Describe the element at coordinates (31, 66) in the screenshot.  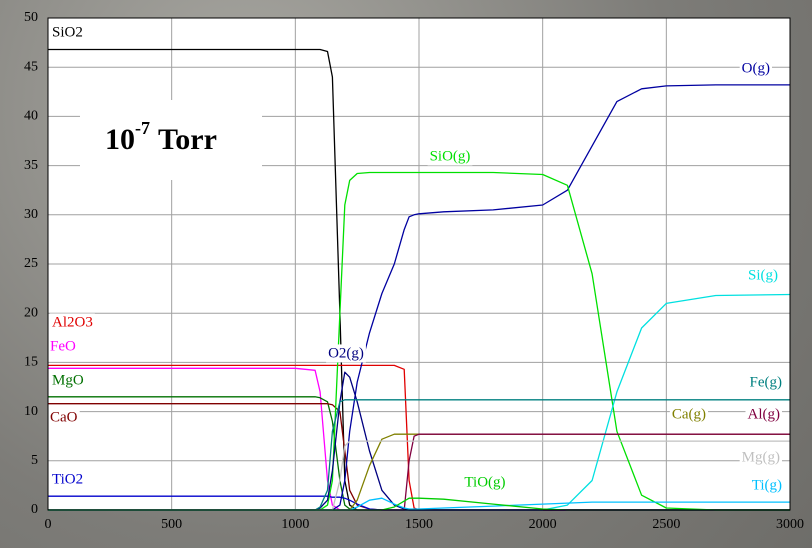
I see `y-tick-label: 45` at that location.